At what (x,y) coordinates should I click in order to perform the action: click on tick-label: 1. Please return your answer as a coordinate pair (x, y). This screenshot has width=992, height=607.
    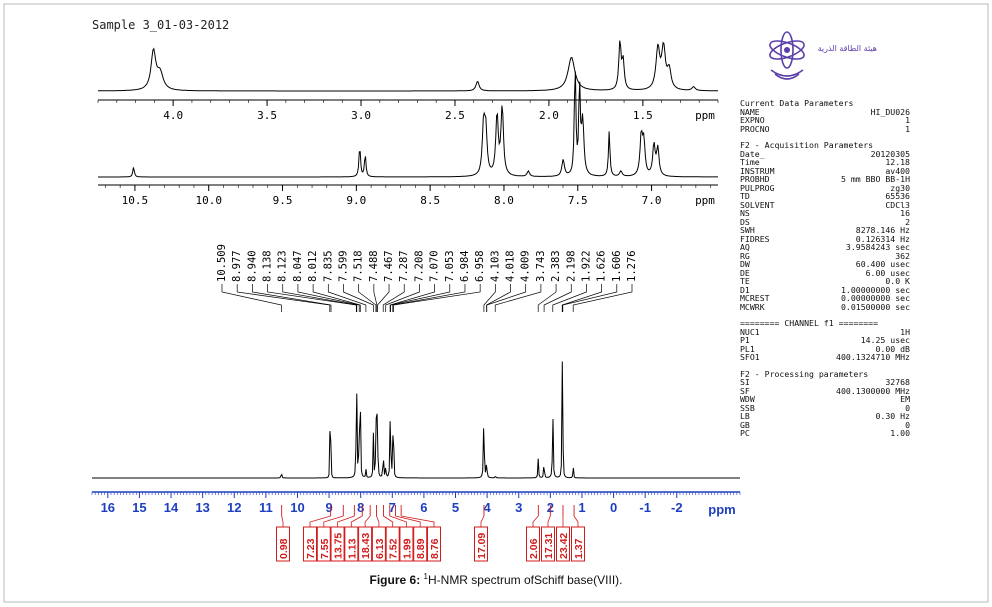
    Looking at the image, I should click on (581, 507).